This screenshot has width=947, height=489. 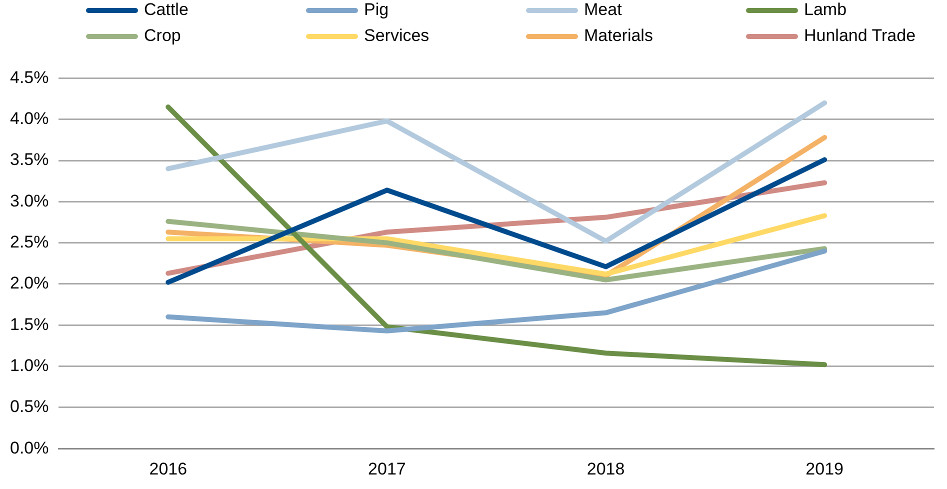 What do you see at coordinates (29, 242) in the screenshot?
I see `y-tick-label: 2.5%` at bounding box center [29, 242].